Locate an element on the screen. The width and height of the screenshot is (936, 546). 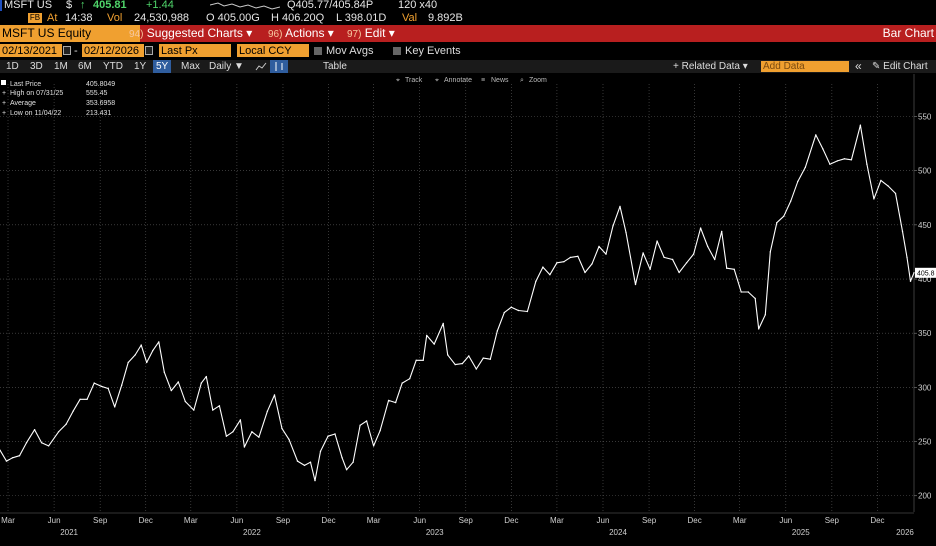
range-ytd: YTD is located at coordinates (113, 66).